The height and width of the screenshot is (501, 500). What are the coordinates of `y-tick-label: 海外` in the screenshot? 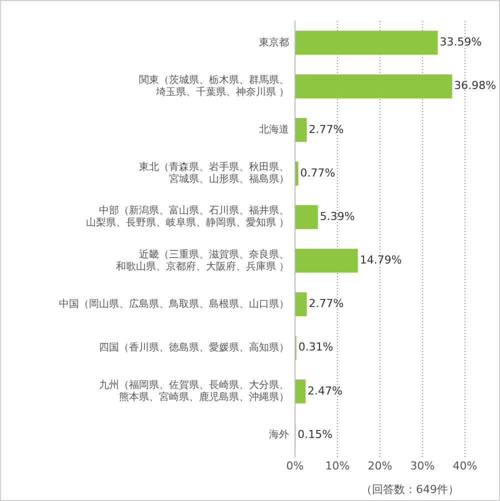 It's located at (279, 434).